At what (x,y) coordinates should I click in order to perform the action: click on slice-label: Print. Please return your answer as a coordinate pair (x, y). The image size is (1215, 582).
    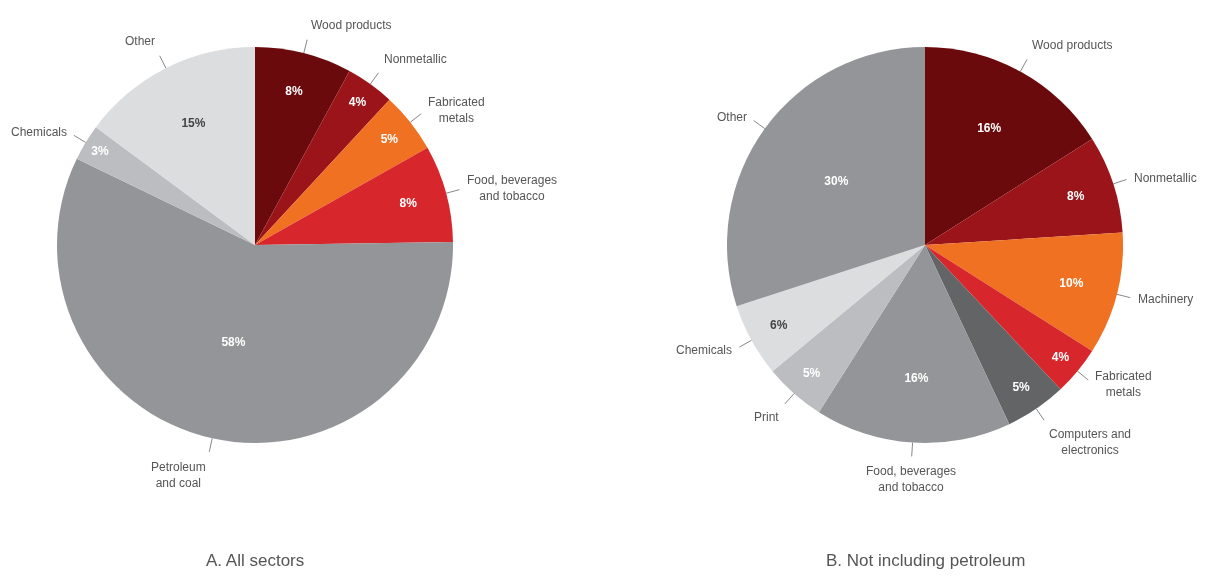
    Looking at the image, I should click on (767, 417).